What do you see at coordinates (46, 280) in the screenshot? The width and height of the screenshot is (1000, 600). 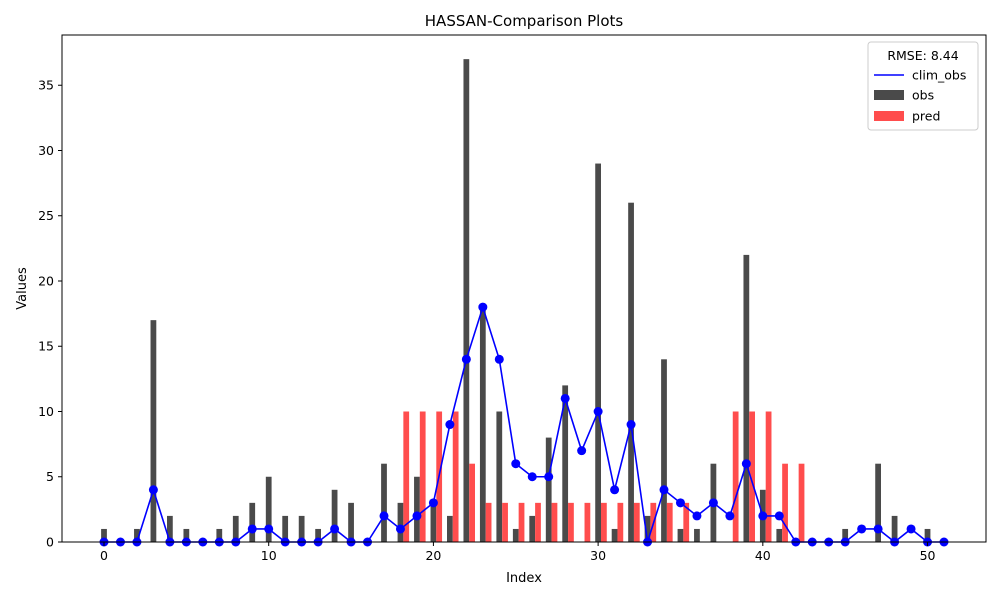 I see `y-tick-label: 20` at bounding box center [46, 280].